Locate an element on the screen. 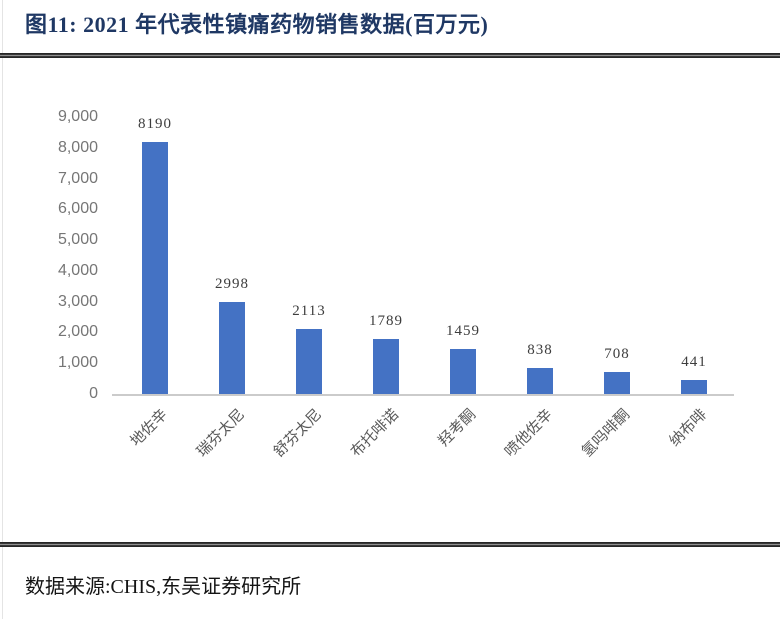 This screenshot has height=619, width=780. y-axis-tick-label: 5,000 is located at coordinates (77, 240).